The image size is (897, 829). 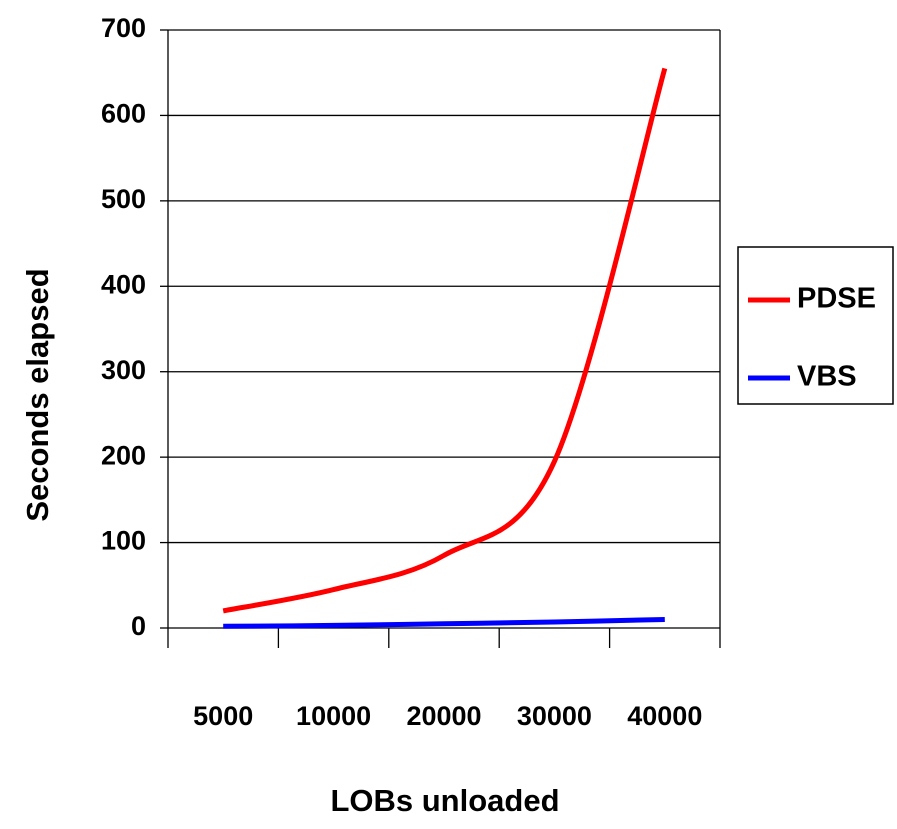 What do you see at coordinates (123, 199) in the screenshot?
I see `y-tick-label: 500` at bounding box center [123, 199].